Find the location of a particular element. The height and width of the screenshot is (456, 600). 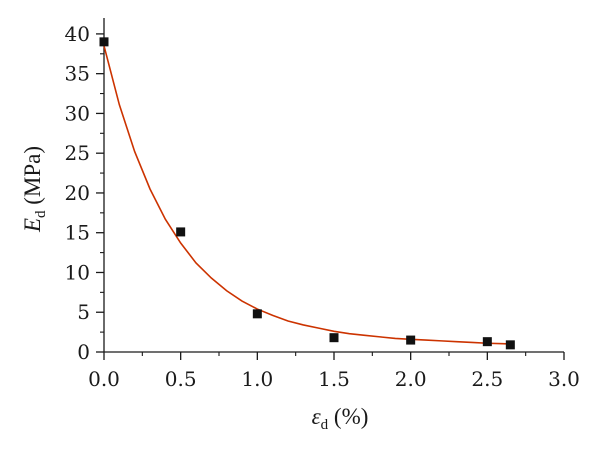

x-tick-label: 1.0 is located at coordinates (257, 379).